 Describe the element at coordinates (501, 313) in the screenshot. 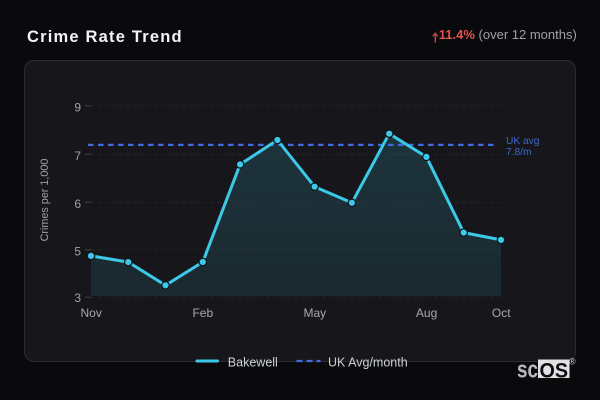

I see `svg-text: Oct` at that location.